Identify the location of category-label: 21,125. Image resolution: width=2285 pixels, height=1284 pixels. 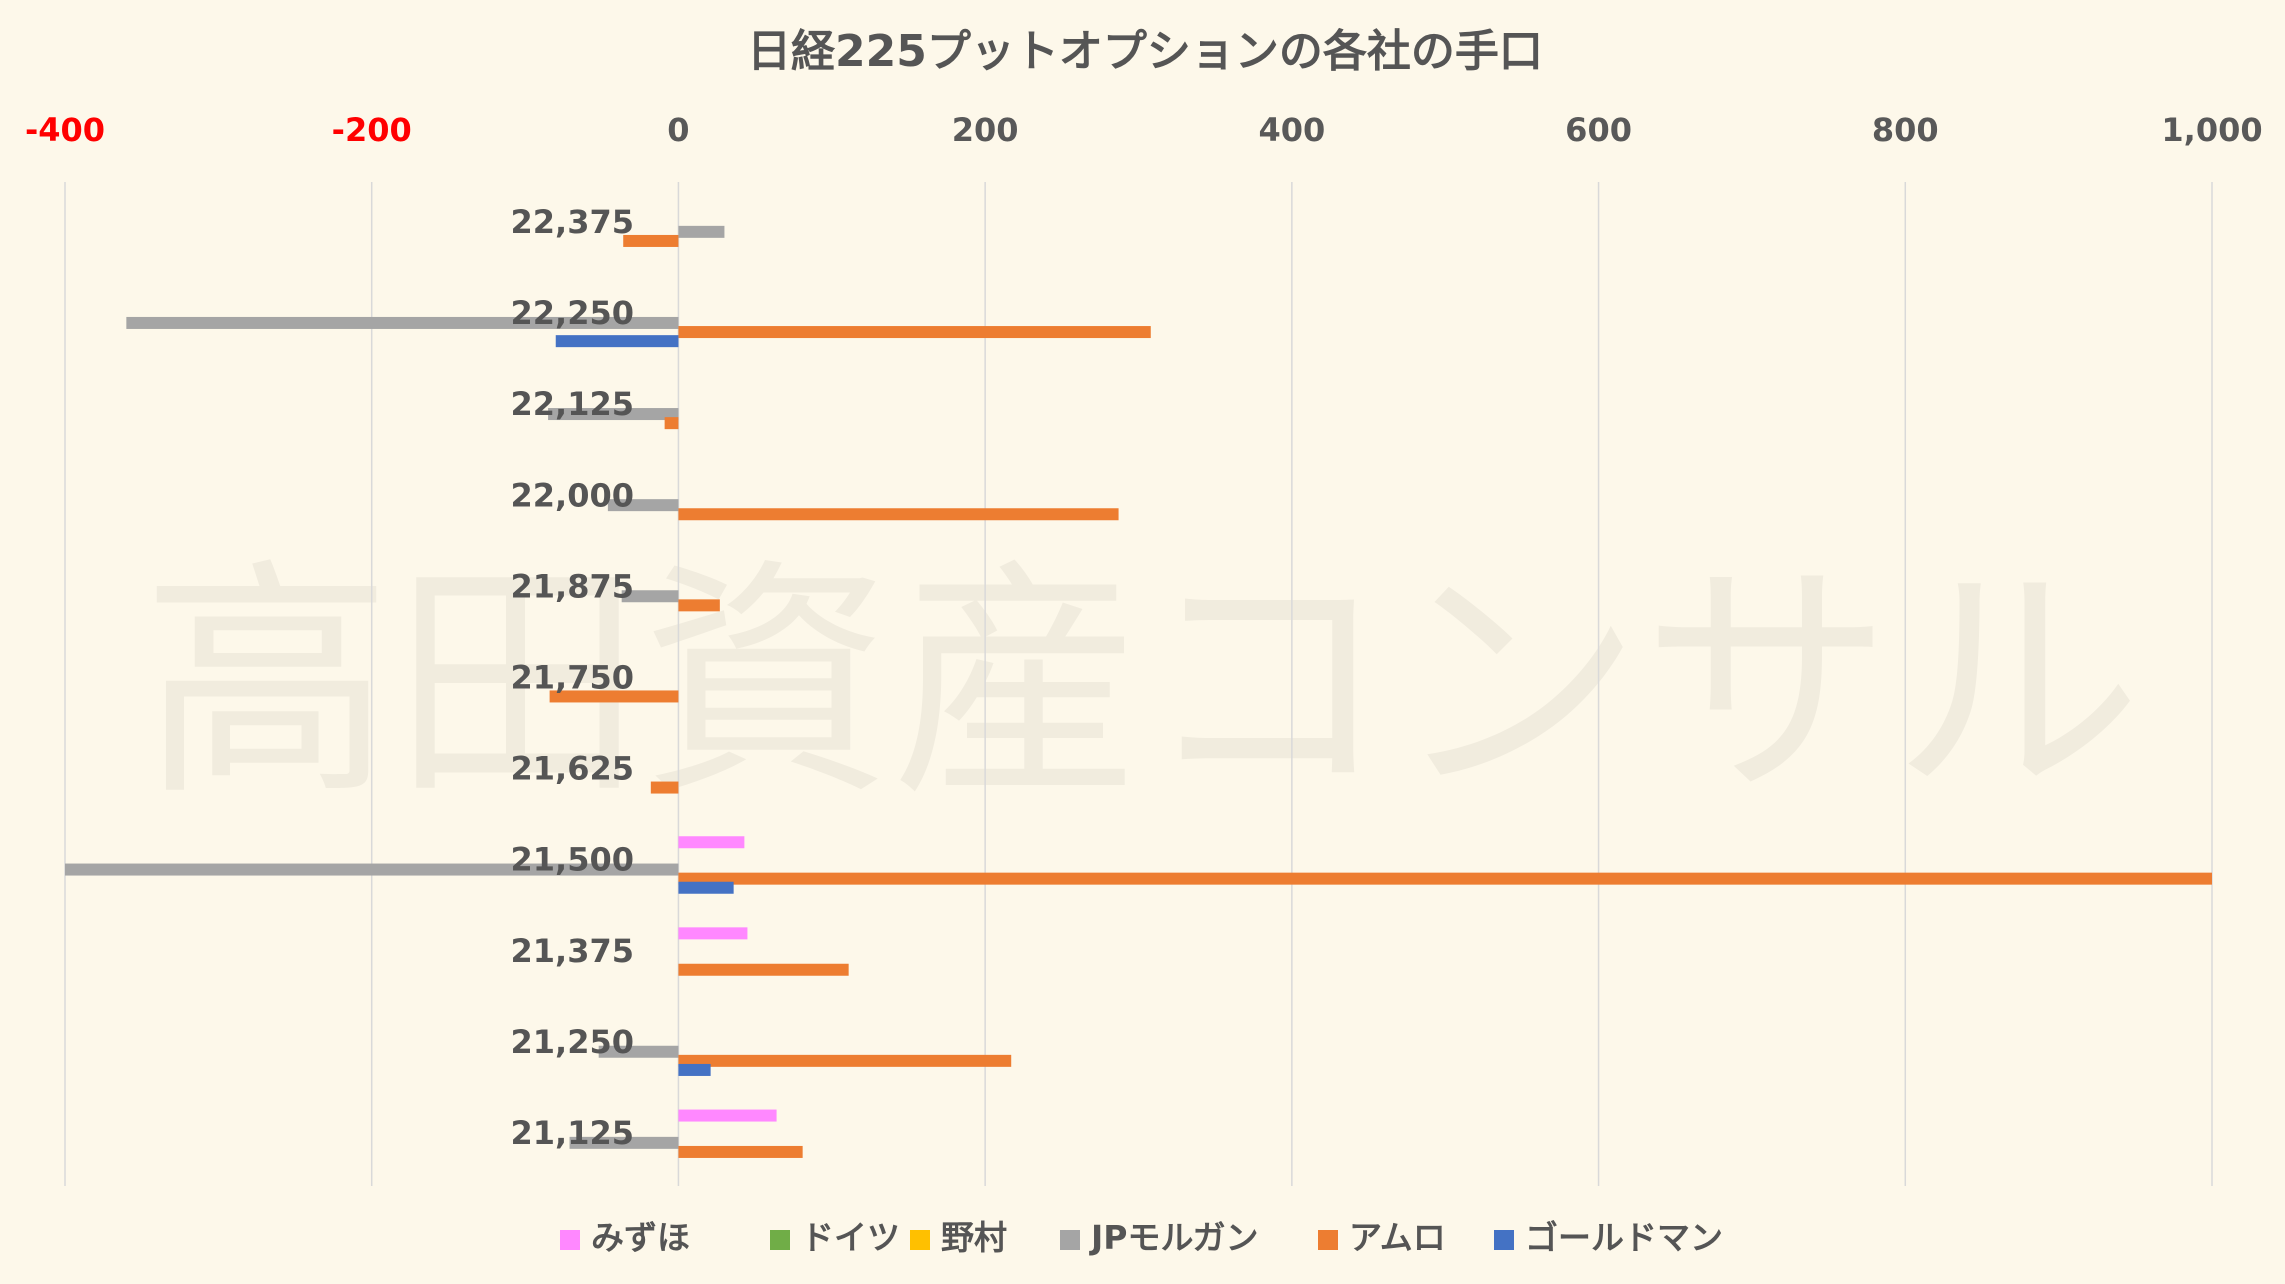
(572, 1133).